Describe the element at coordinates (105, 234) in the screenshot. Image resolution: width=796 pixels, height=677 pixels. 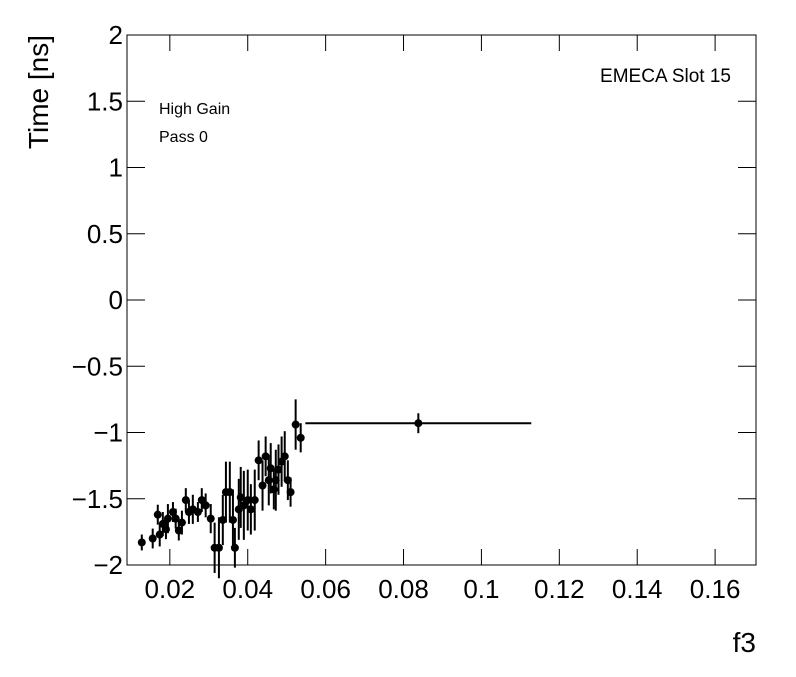
I see `y-tick-label: 0.5` at that location.